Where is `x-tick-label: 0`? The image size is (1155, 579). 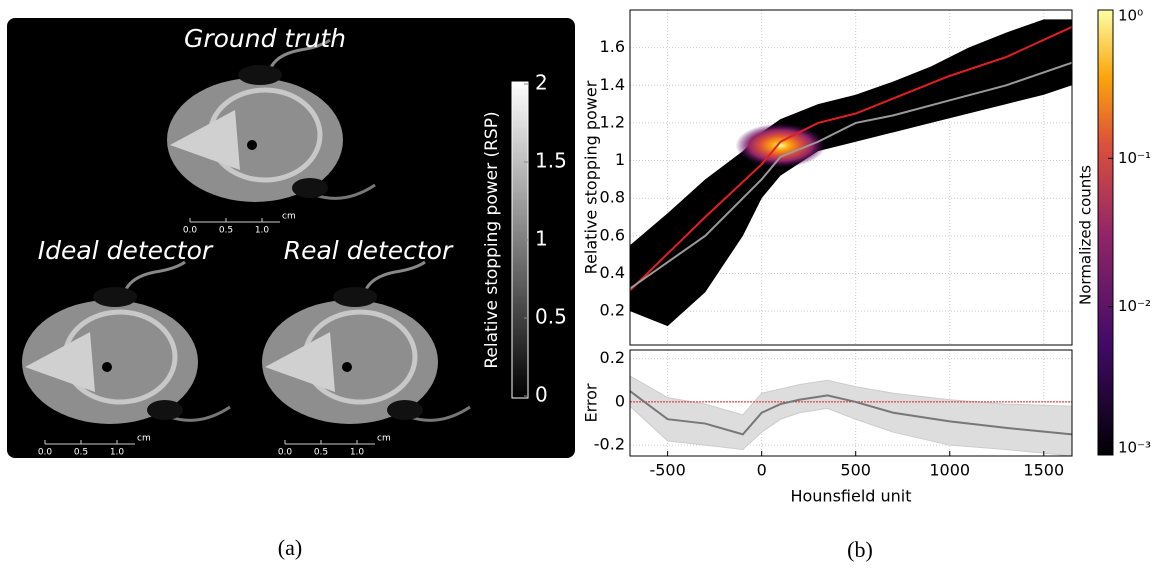 x-tick-label: 0 is located at coordinates (762, 470).